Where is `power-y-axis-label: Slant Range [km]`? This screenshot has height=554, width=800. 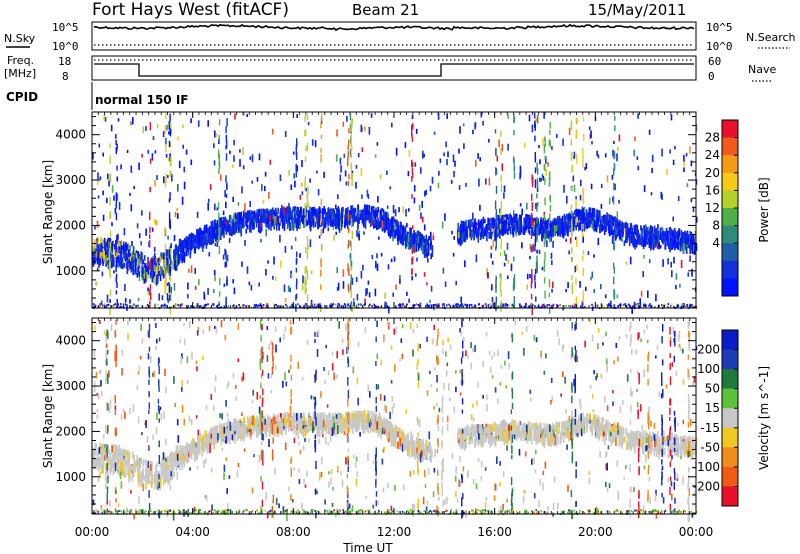
power-y-axis-label: Slant Range [km] is located at coordinates (48, 212).